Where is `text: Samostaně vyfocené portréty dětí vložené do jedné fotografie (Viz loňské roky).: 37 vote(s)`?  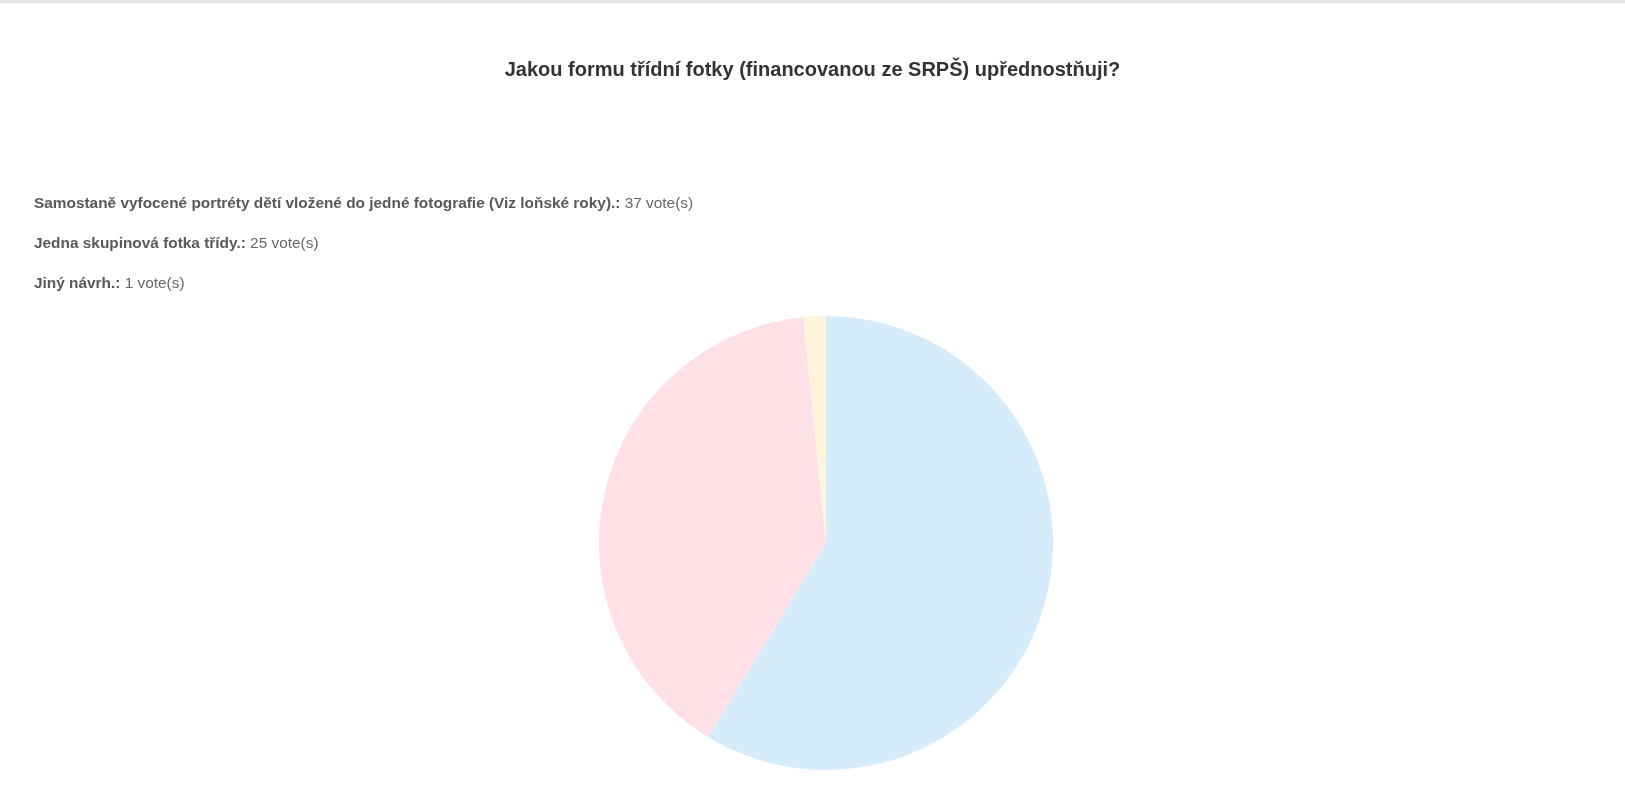 text: Samostaně vyfocené portréty dětí vložené do jedné fotografie (Viz loňské roky).: 37 vote(s) is located at coordinates (364, 202).